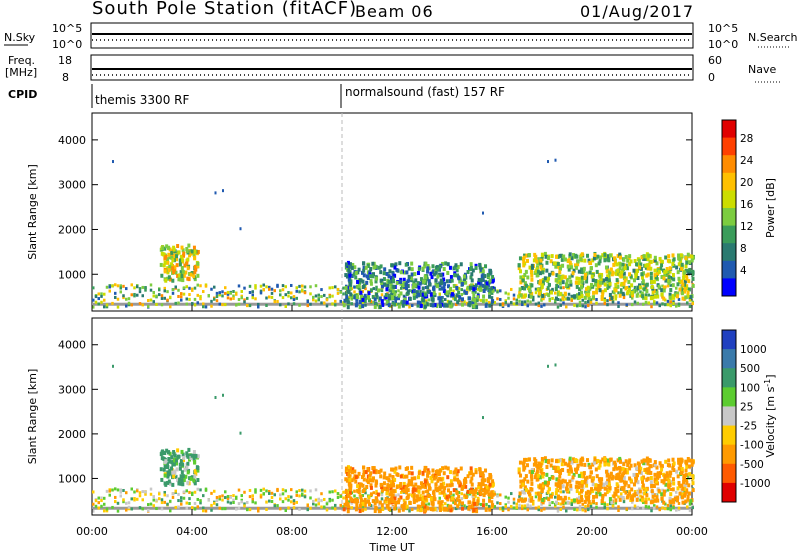 Image resolution: width=800 pixels, height=554 pixels. Describe the element at coordinates (729, 208) in the screenshot. I see `colorbar-frame` at that location.